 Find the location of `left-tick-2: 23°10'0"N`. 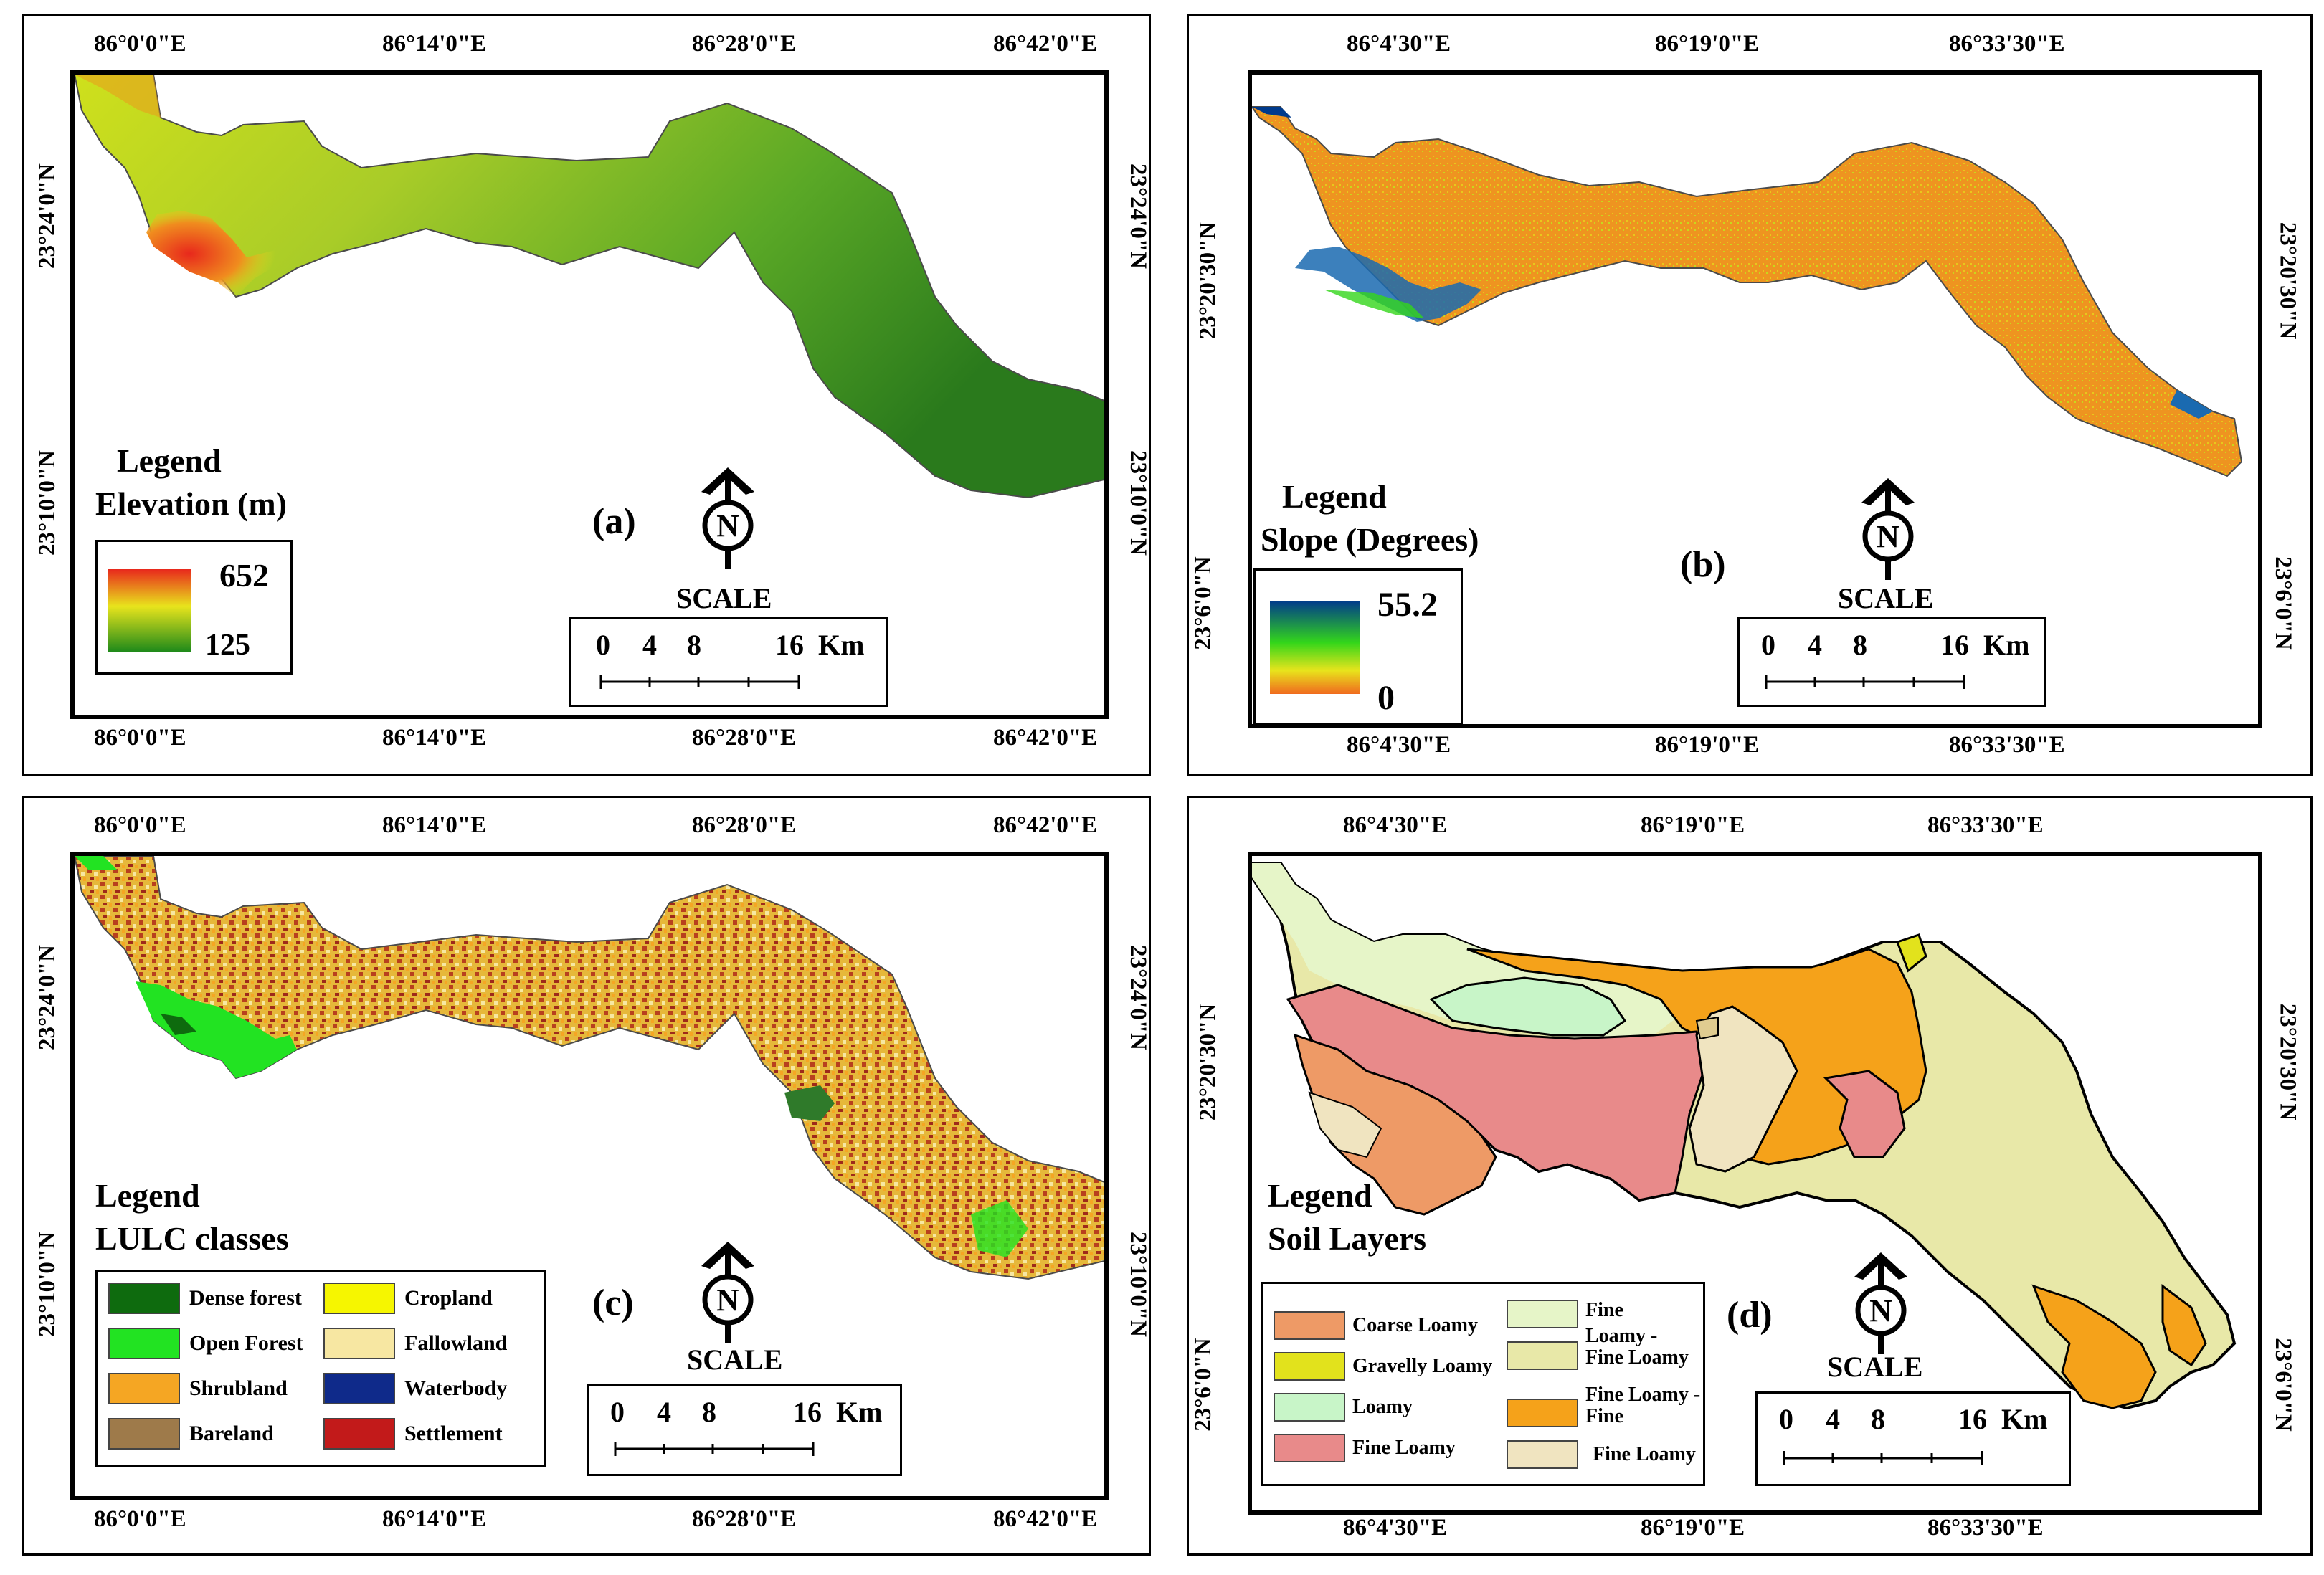

left-tick-2: 23°10'0"N is located at coordinates (47, 1284).